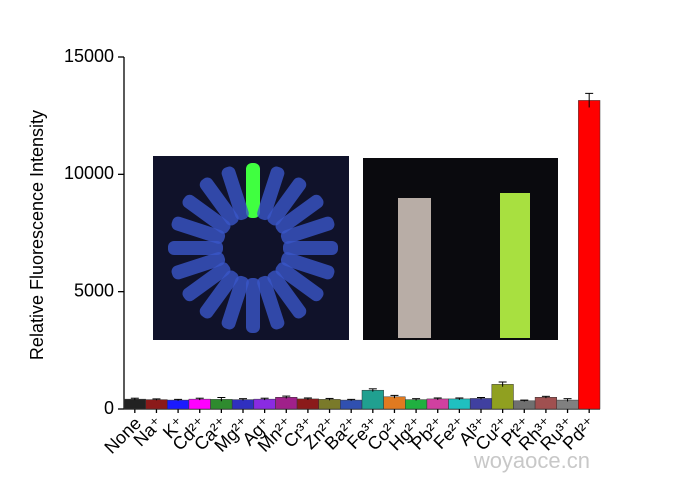 The image size is (700, 492). Describe the element at coordinates (253, 248) in the screenshot. I see `tube-ring` at that location.